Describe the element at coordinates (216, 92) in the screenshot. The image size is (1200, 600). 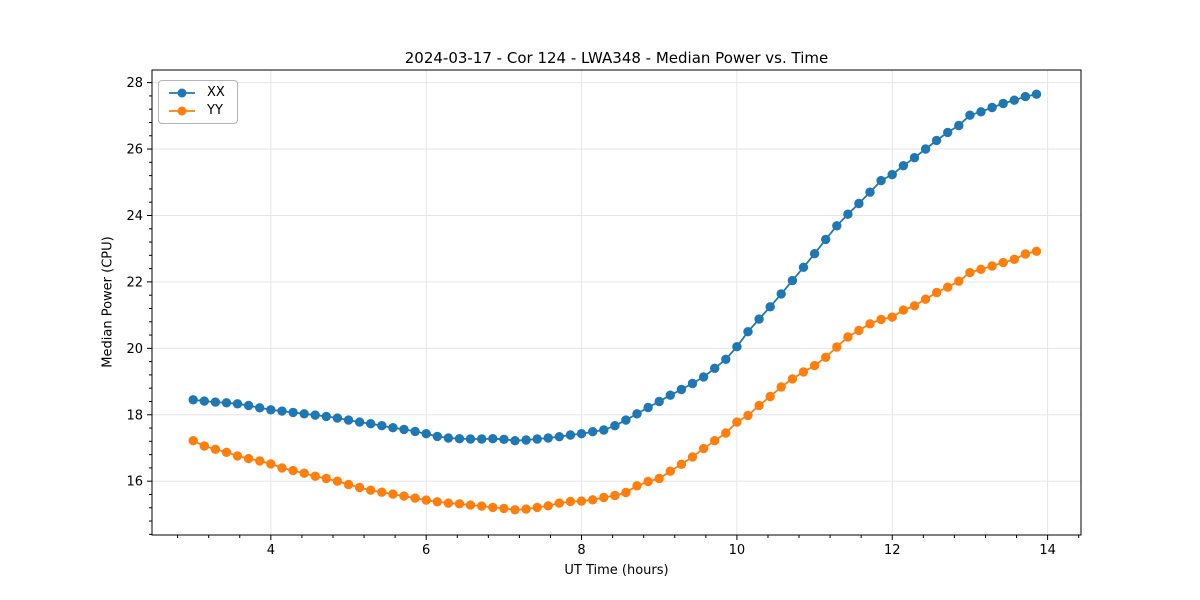
I see `legend-label-xx: XX` at that location.